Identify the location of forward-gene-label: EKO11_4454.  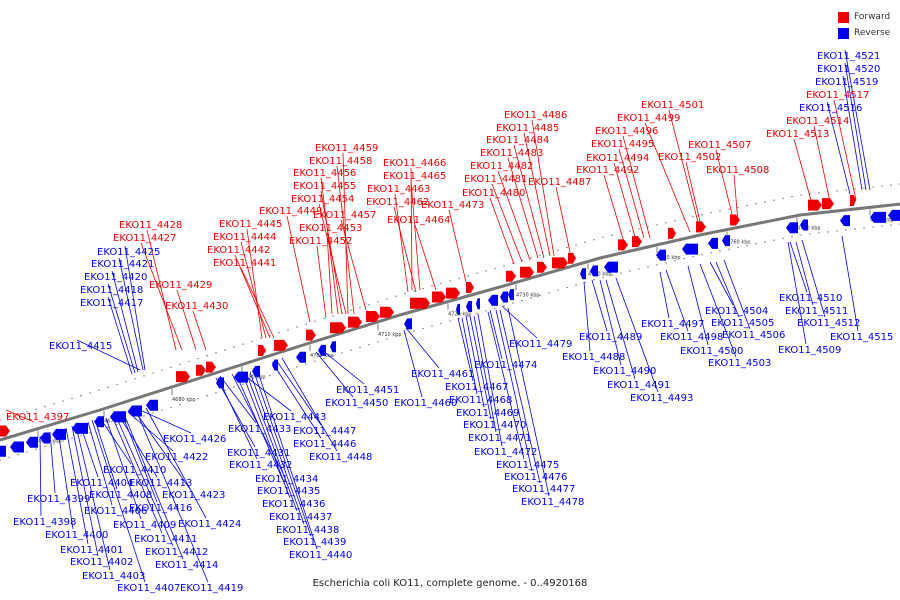
(322, 199).